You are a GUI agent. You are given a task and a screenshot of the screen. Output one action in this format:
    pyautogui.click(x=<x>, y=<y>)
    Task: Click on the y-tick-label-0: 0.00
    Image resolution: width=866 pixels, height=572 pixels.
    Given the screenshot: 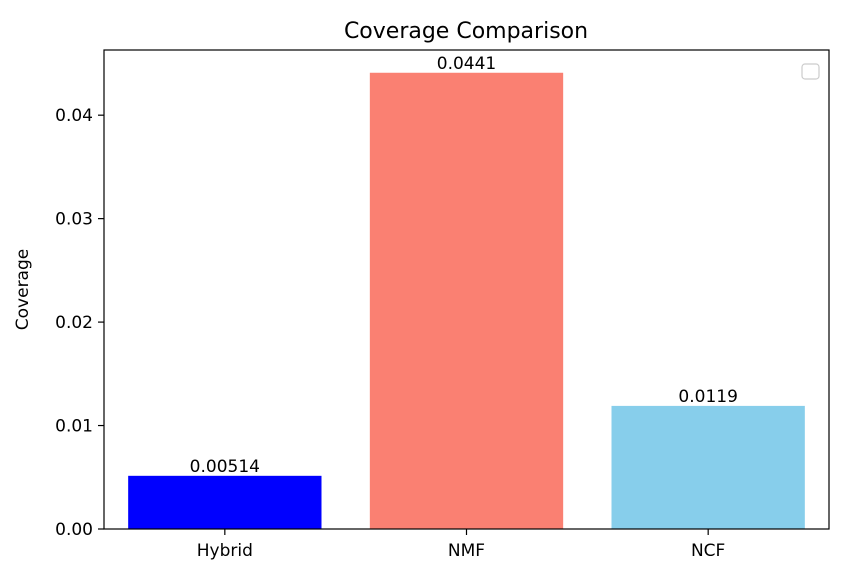 What is the action you would take?
    pyautogui.click(x=74, y=530)
    